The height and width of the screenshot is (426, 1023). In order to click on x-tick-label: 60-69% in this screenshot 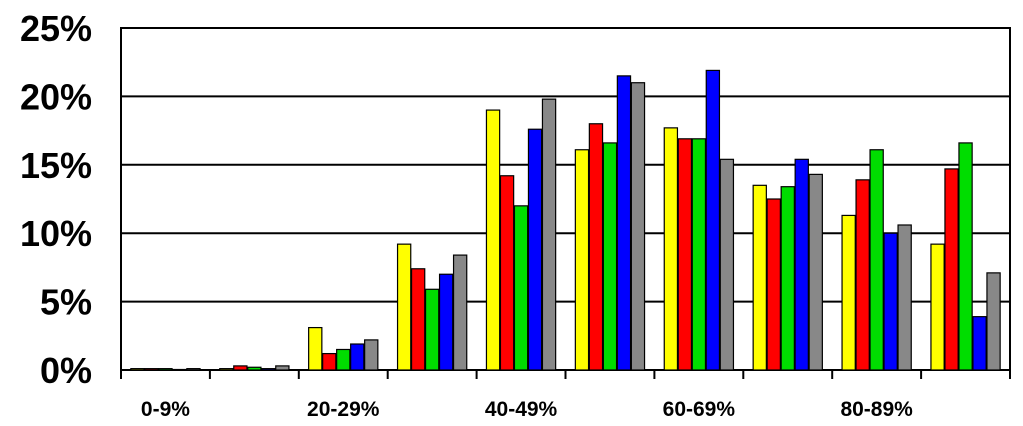, I will do `click(699, 409)`.